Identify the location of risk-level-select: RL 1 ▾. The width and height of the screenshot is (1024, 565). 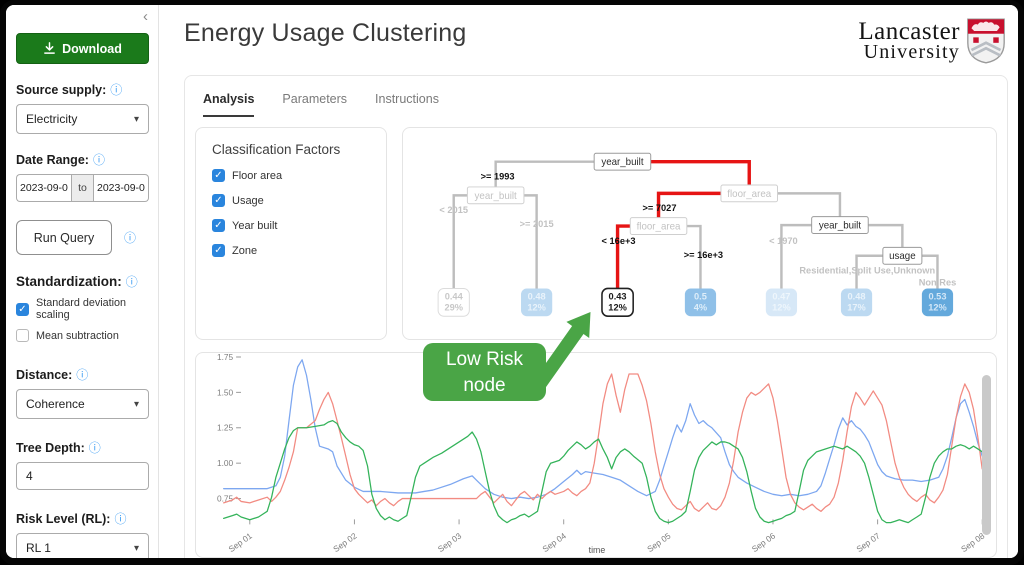
(82, 545).